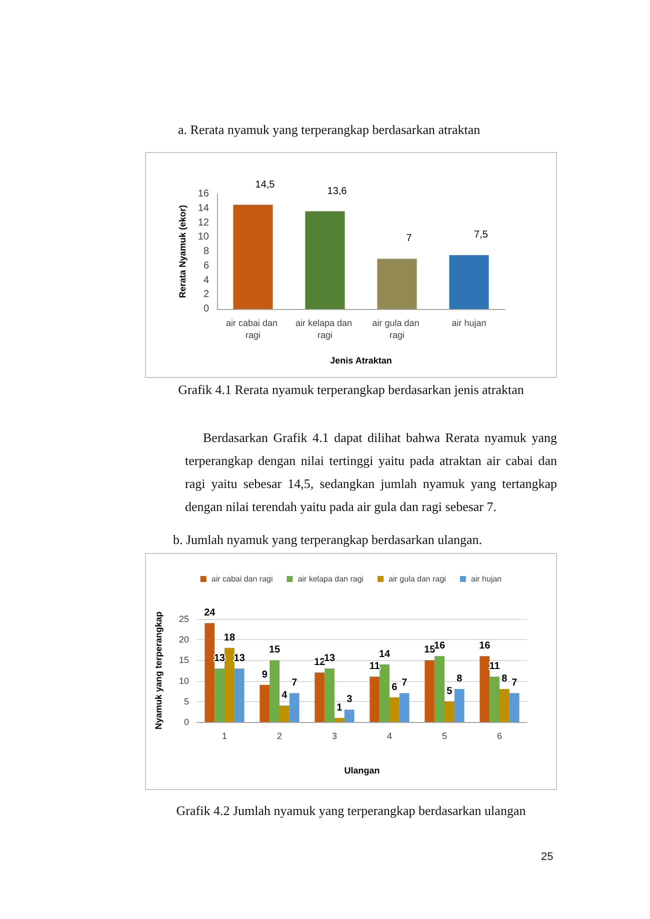 The height and width of the screenshot is (919, 650). What do you see at coordinates (325, 329) in the screenshot?
I see `x-tick-label: air kelapa dan ragi` at bounding box center [325, 329].